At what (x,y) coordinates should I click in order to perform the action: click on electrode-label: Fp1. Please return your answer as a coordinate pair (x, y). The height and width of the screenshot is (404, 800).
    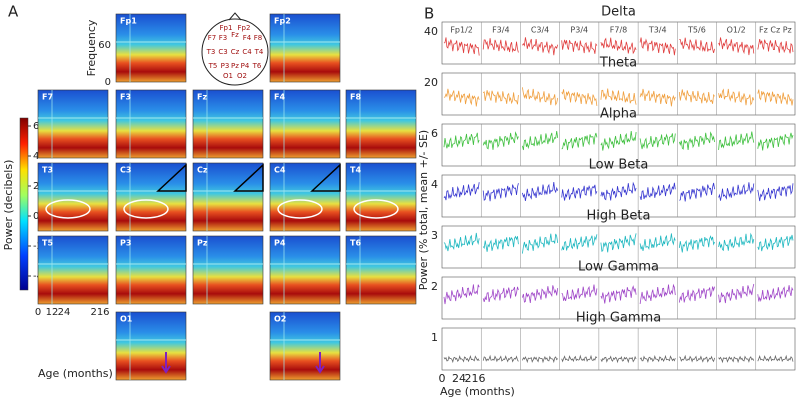
    Looking at the image, I should click on (226, 28).